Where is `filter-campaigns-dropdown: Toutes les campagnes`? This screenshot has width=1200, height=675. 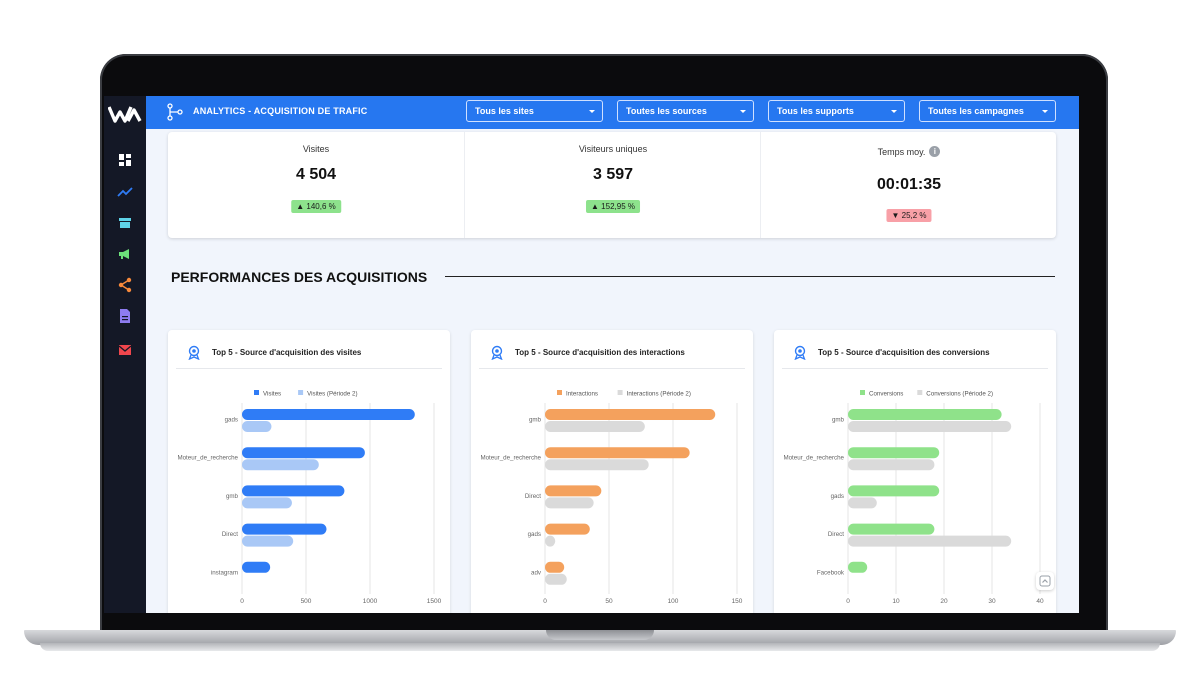
filter-campaigns-dropdown: Toutes les campagnes is located at coordinates (987, 111).